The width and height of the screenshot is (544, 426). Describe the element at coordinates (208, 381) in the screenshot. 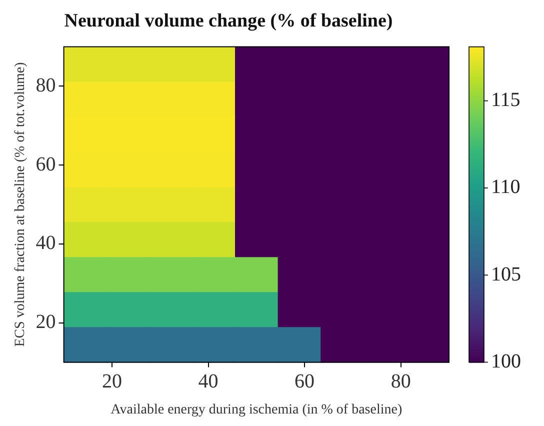

I see `x-tick-label: 40` at that location.